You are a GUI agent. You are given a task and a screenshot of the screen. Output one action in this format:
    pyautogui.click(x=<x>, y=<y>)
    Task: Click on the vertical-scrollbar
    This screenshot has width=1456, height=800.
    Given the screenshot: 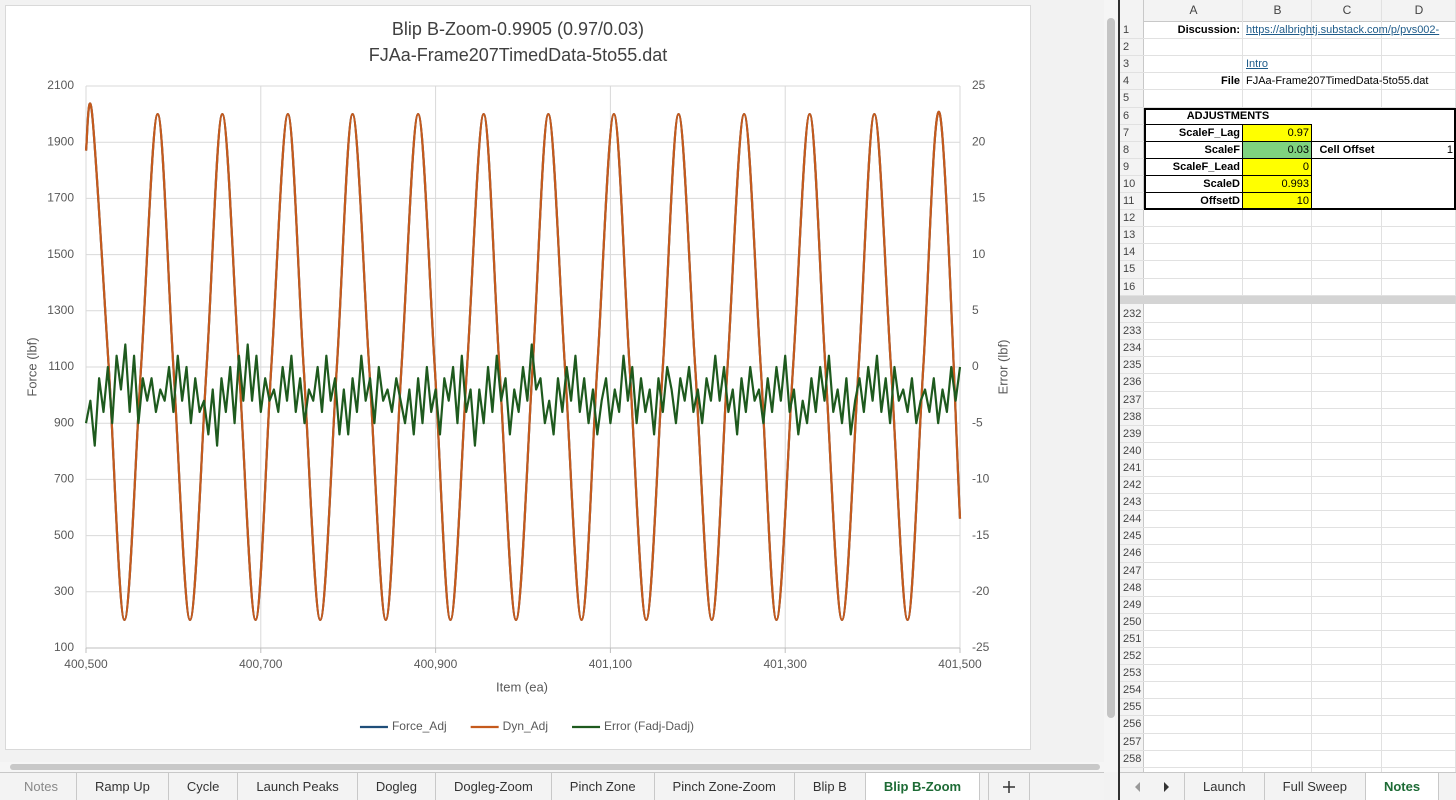 What is the action you would take?
    pyautogui.click(x=1111, y=386)
    